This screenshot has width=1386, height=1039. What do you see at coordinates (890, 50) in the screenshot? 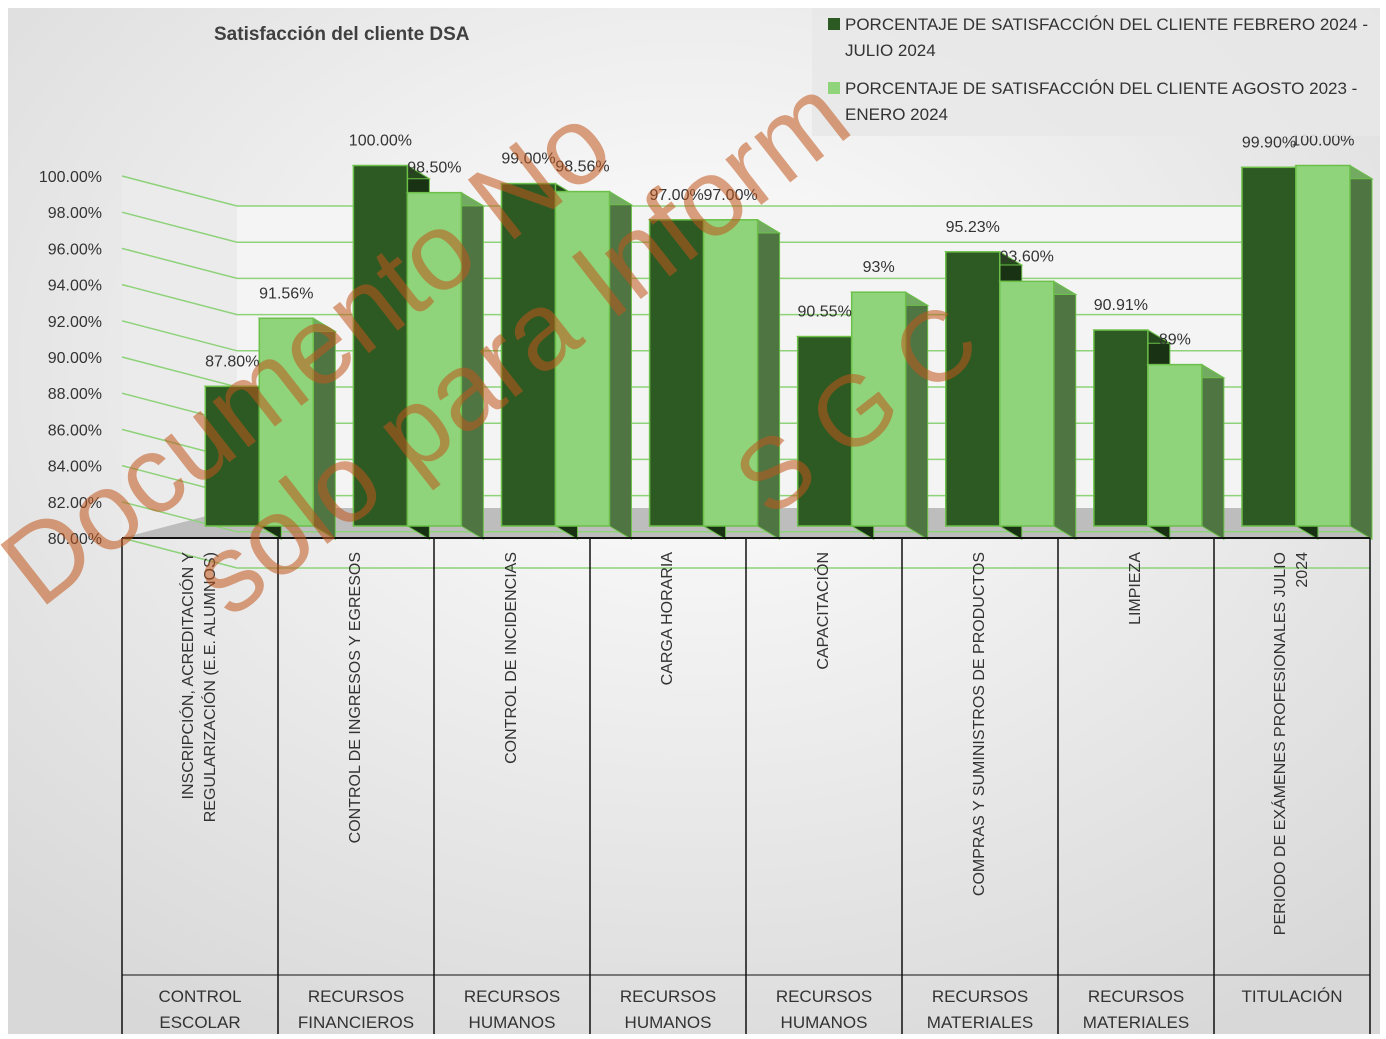
I see `legend-label: JULIO 2024` at bounding box center [890, 50].